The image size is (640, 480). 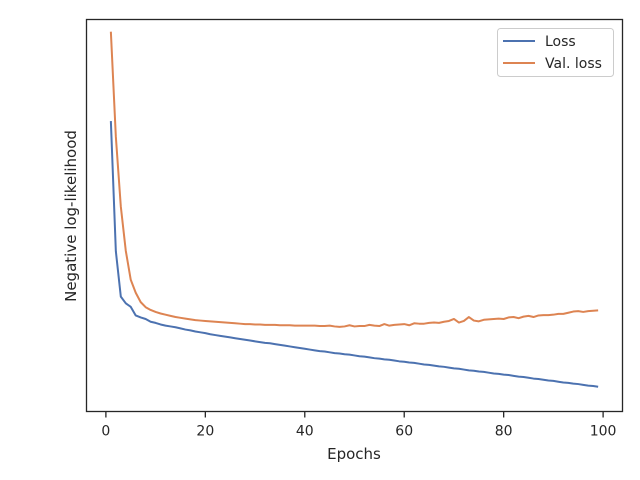 What do you see at coordinates (404, 432) in the screenshot?
I see `x-tick-label: 60` at bounding box center [404, 432].